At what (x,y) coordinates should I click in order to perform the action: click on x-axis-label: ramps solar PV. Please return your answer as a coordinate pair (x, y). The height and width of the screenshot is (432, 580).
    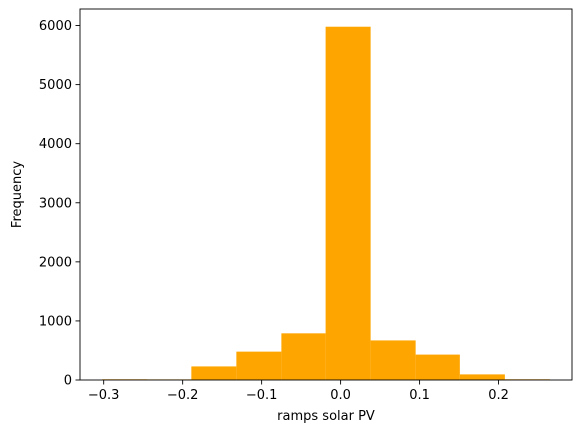
    Looking at the image, I should click on (326, 416).